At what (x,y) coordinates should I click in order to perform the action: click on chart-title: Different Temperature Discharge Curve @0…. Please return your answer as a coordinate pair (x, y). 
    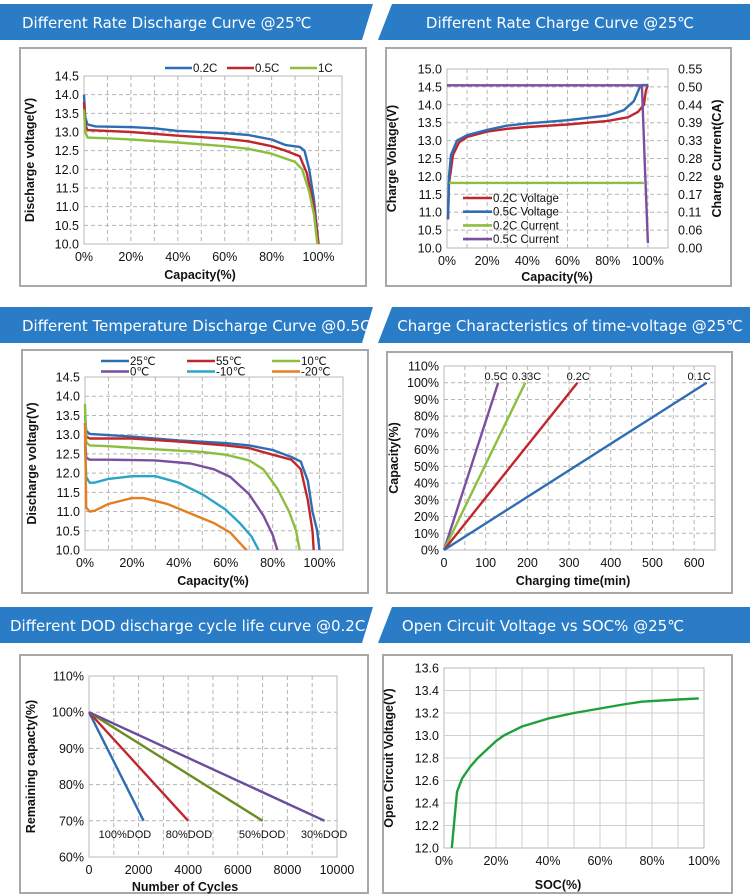
    Looking at the image, I should click on (196, 326).